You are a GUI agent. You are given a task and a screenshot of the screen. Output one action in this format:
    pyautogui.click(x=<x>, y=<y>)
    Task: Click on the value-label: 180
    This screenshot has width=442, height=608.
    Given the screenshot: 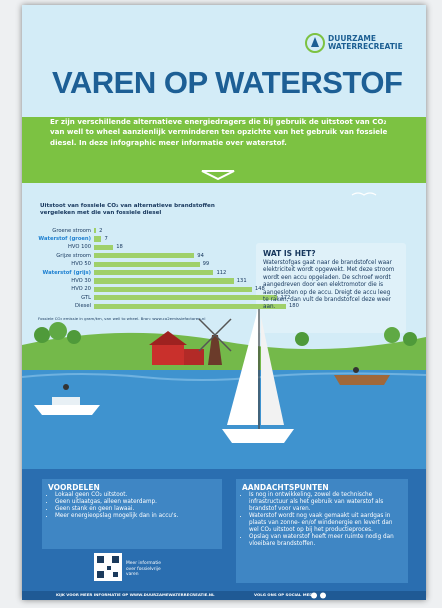 What is the action you would take?
    pyautogui.click(x=294, y=306)
    